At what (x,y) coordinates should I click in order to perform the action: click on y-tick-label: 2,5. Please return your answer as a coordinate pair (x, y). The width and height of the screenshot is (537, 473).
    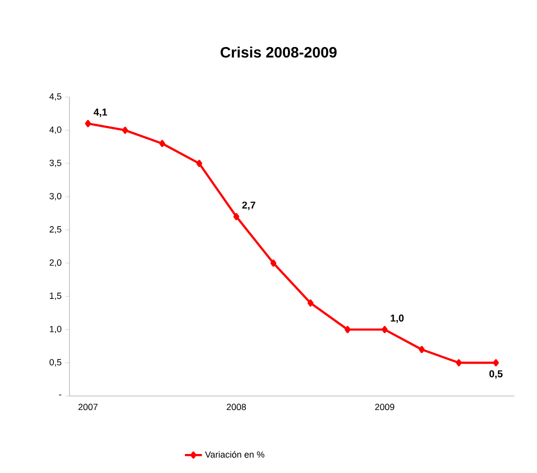
    Looking at the image, I should click on (56, 230).